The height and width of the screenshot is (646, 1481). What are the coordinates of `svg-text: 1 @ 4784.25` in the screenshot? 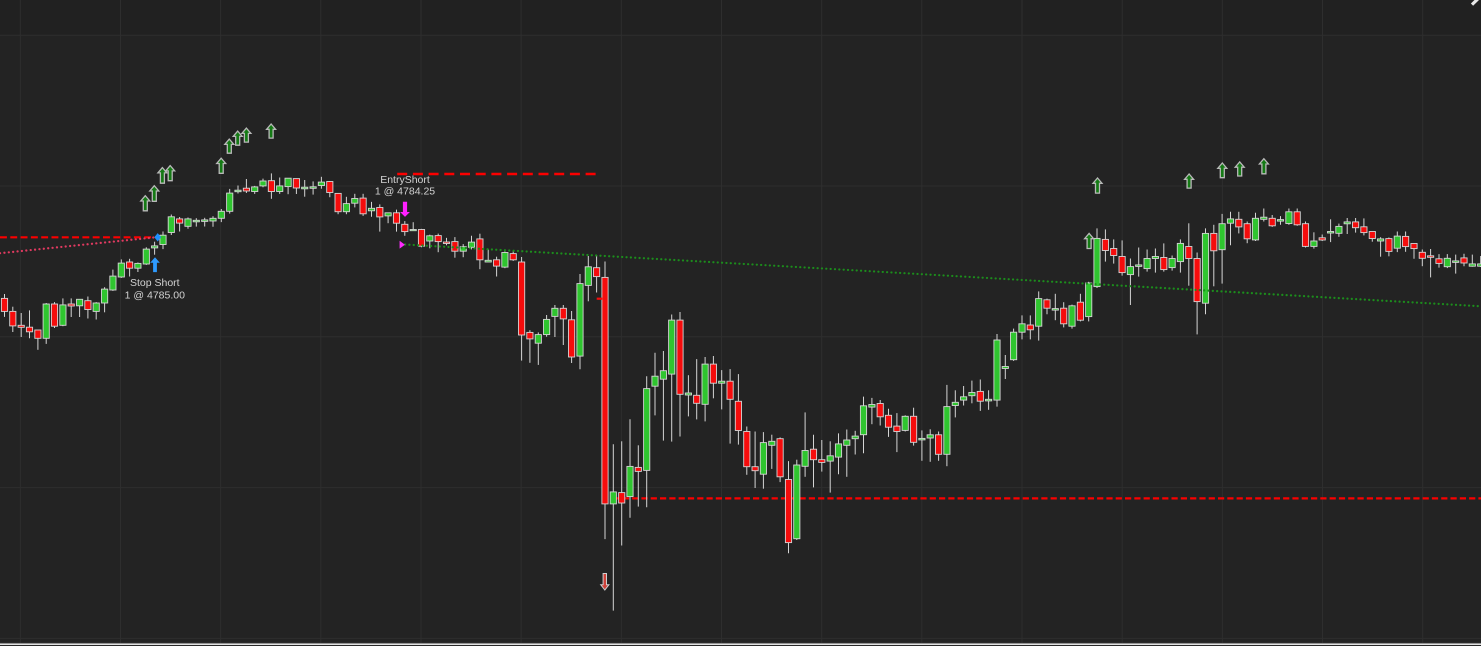 It's located at (405, 192).